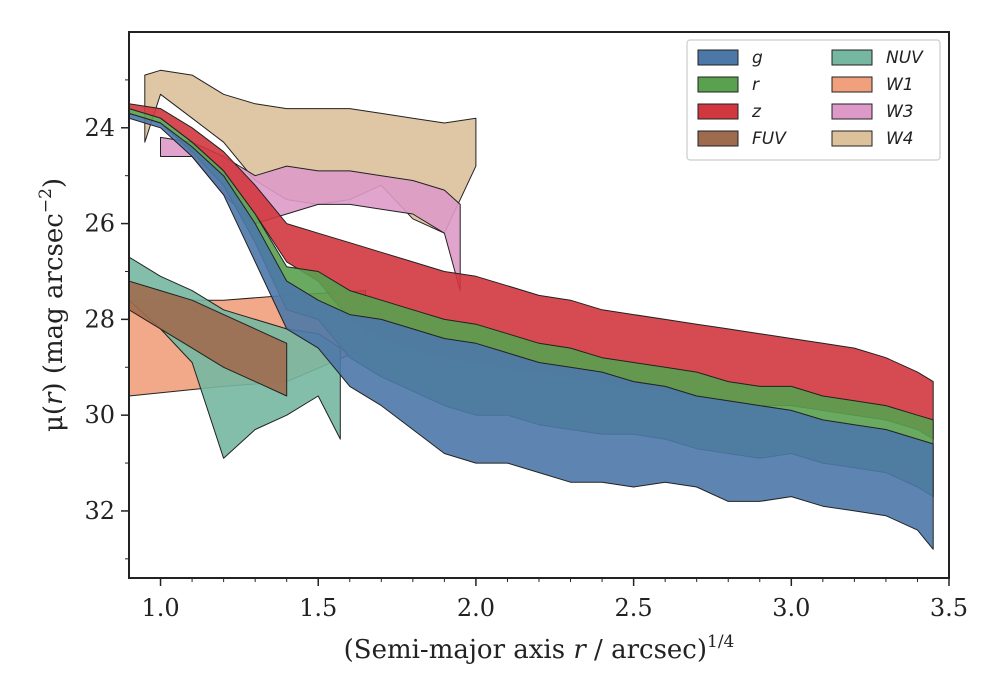 The width and height of the screenshot is (1000, 700). I want to click on y-tick-label: 30, so click(99, 415).